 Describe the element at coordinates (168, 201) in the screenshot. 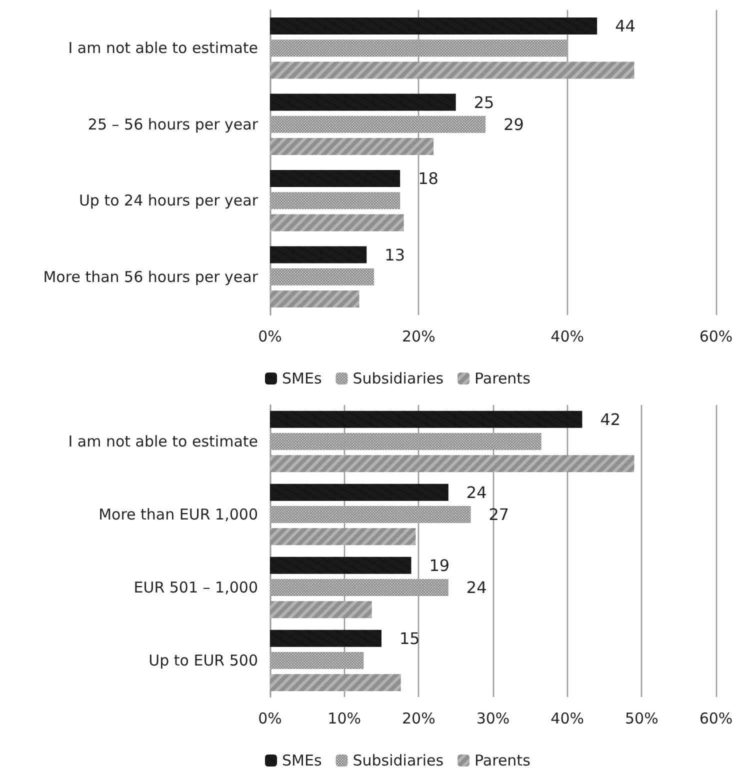

I see `y-tick-label: Up to 24 hours per year` at that location.